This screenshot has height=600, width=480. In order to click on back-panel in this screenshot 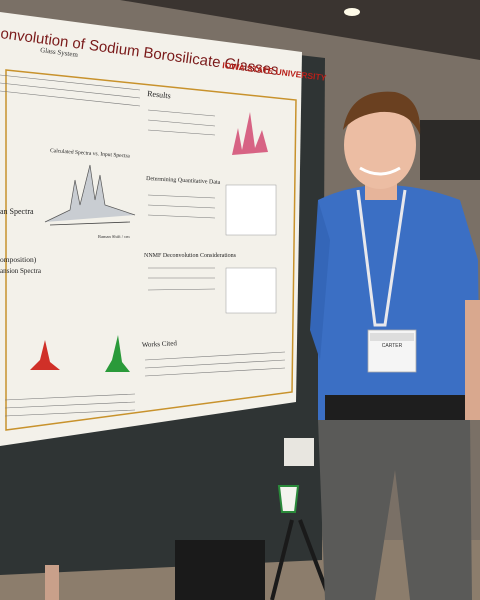, I will do `click(450, 150)`.